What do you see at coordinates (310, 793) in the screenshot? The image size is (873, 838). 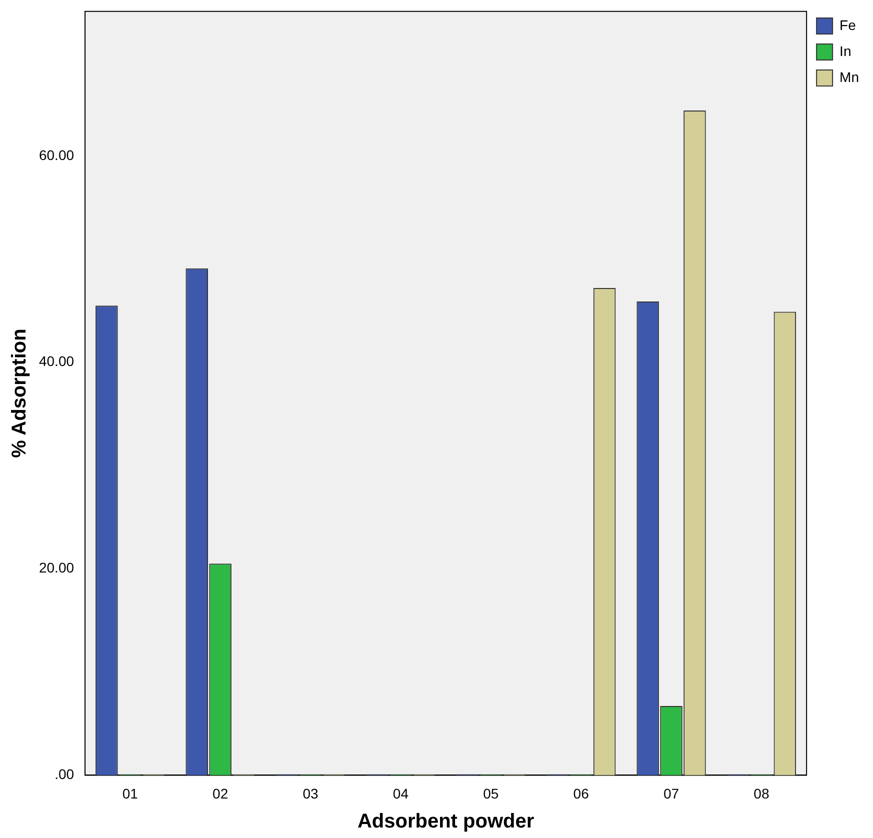 I see `x-tick-label: 03` at bounding box center [310, 793].